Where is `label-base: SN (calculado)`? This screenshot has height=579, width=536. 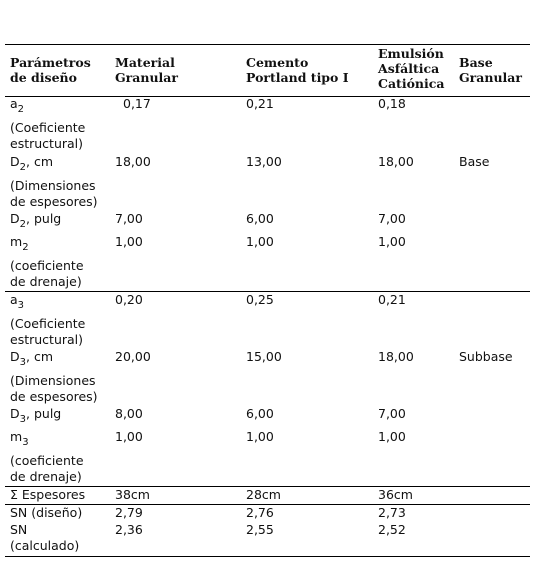 label-base: SN (calculado) is located at coordinates (45, 537).